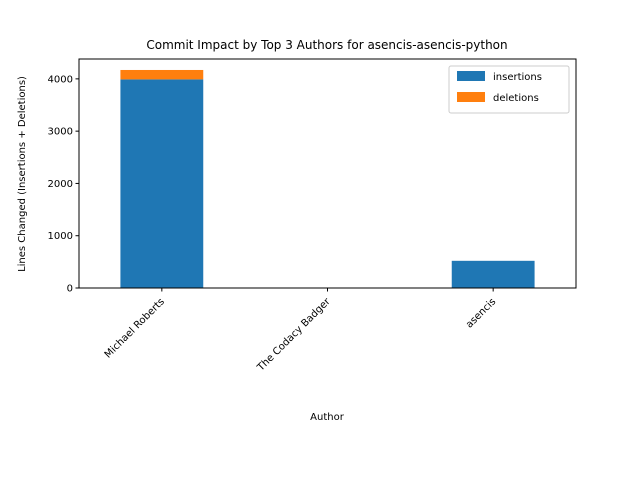 The height and width of the screenshot is (480, 640). What do you see at coordinates (60, 132) in the screenshot?
I see `y-tick-label-3: 3000` at bounding box center [60, 132].